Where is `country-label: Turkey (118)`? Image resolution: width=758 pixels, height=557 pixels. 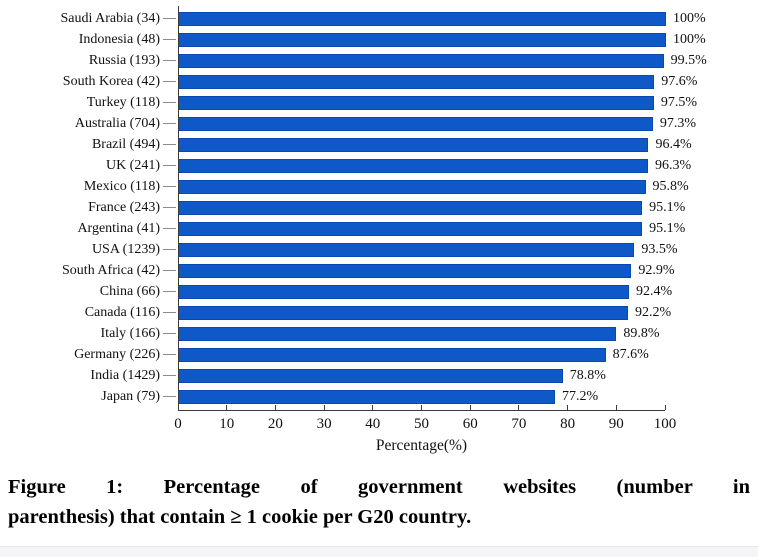 country-label: Turkey (118) is located at coordinates (123, 102).